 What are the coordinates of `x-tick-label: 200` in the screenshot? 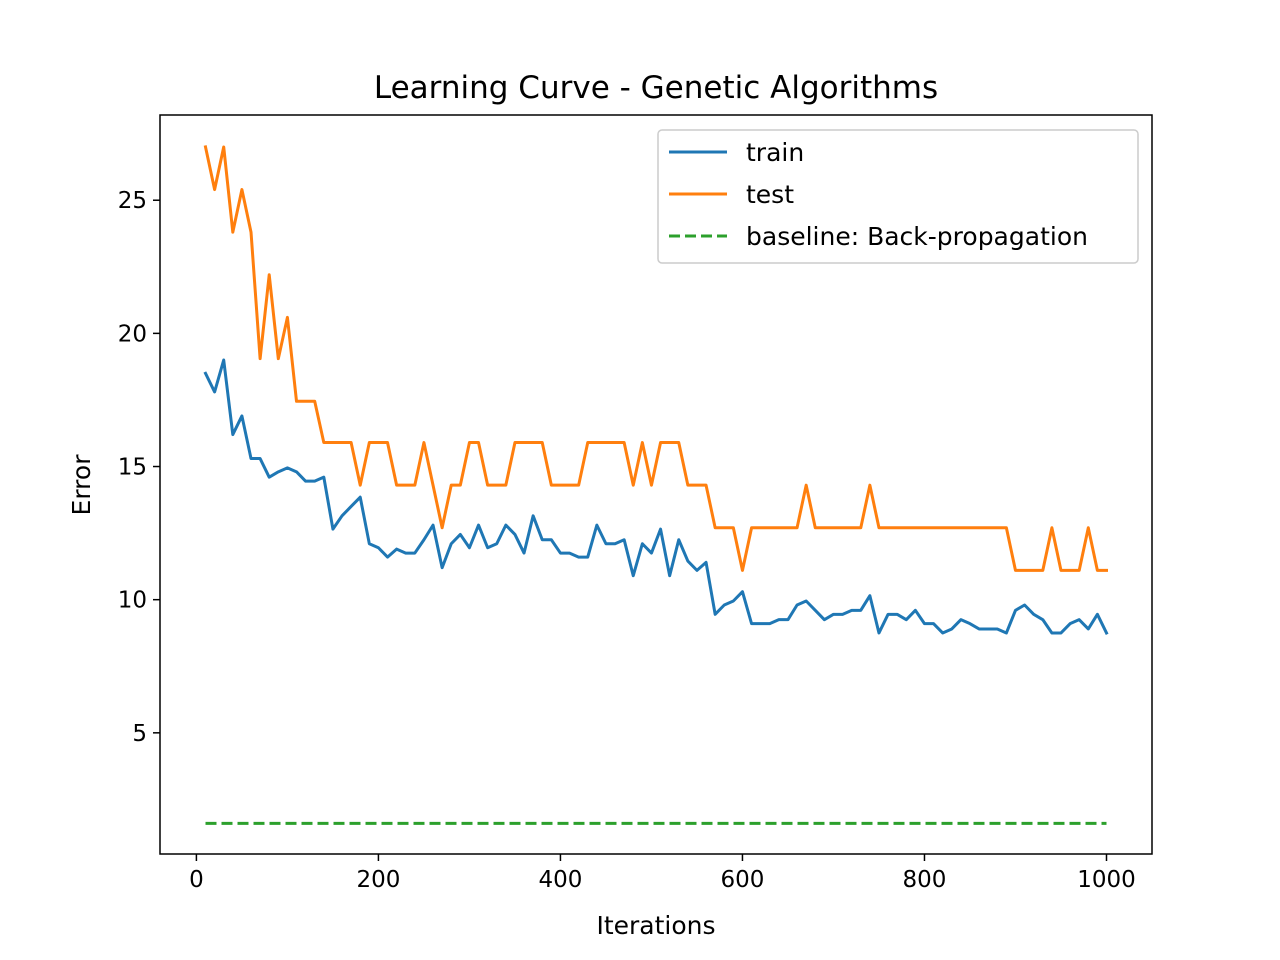 It's located at (378, 880).